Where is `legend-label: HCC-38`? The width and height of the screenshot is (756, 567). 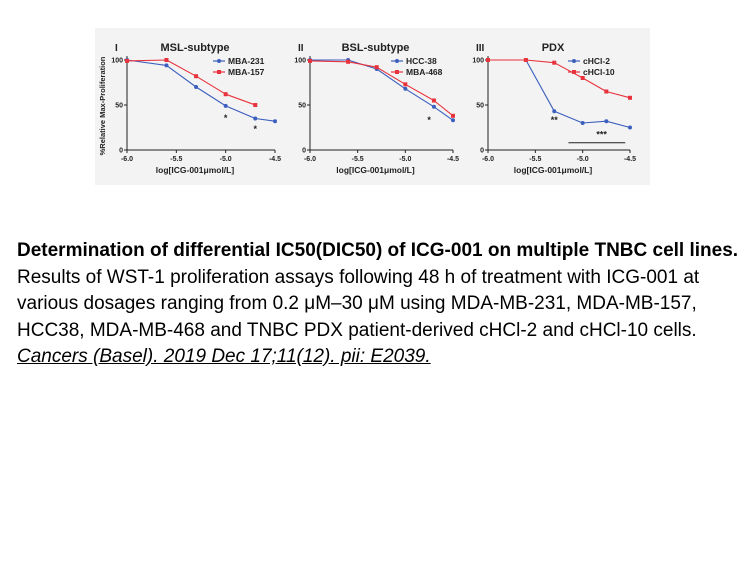 legend-label: HCC-38 is located at coordinates (421, 61).